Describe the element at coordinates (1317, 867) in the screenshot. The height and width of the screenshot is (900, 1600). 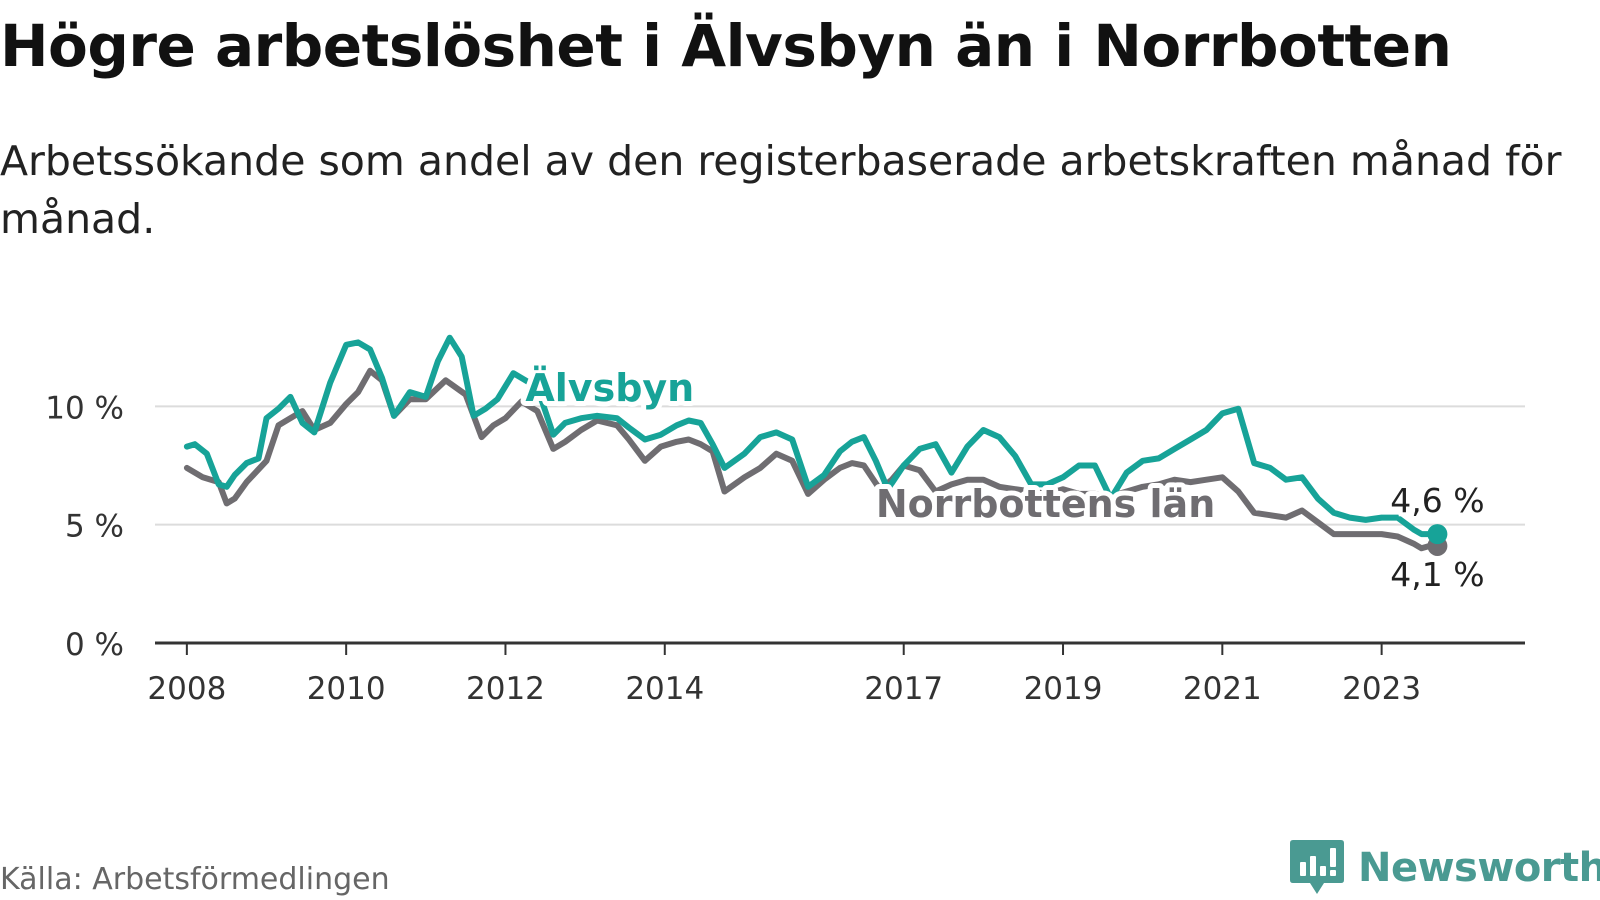
I see `newsworthy-icon` at that location.